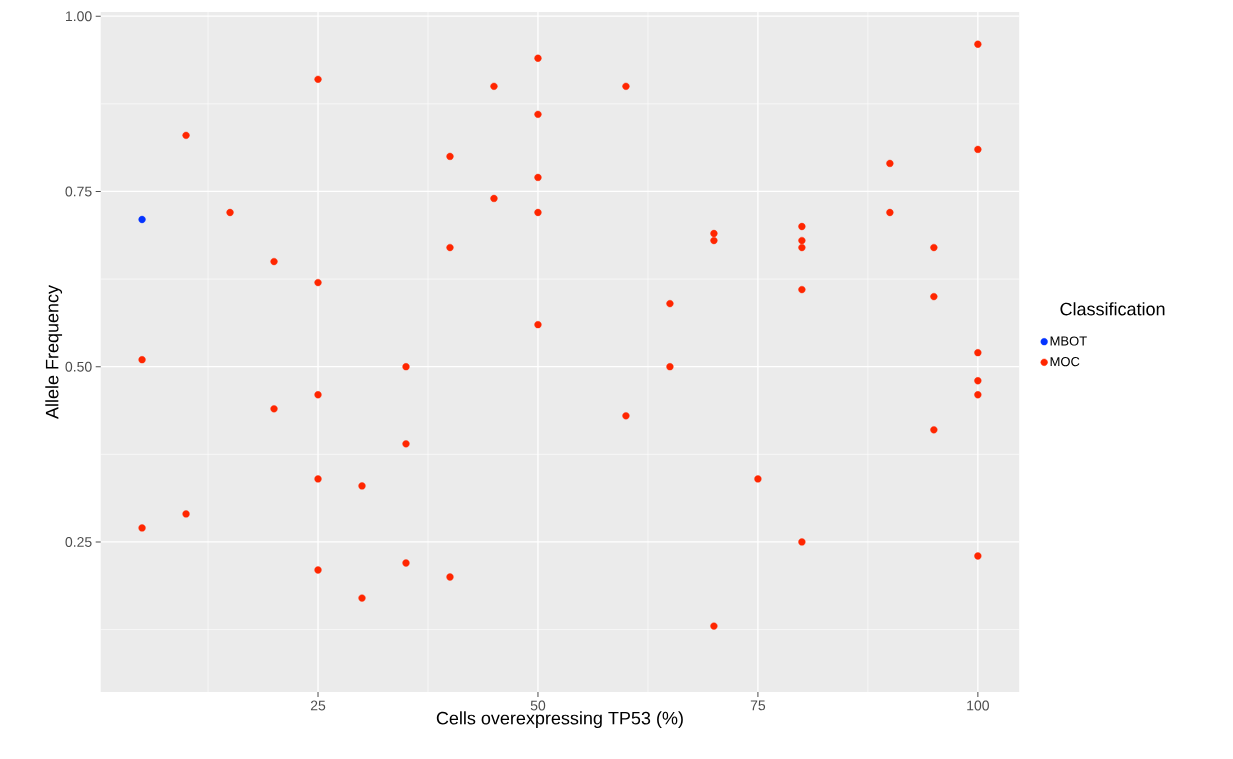 The height and width of the screenshot is (759, 1233). Describe the element at coordinates (1065, 361) in the screenshot. I see `legend-label: MOC` at that location.